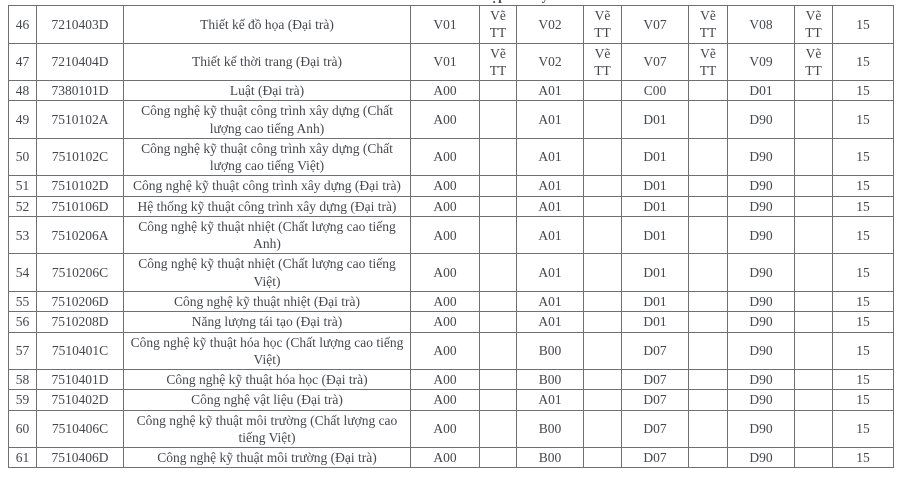 Image resolution: width=900 pixels, height=480 pixels. I want to click on clipped-column-header-text: Tổ hợp xét tuyển, so click(513, 2).